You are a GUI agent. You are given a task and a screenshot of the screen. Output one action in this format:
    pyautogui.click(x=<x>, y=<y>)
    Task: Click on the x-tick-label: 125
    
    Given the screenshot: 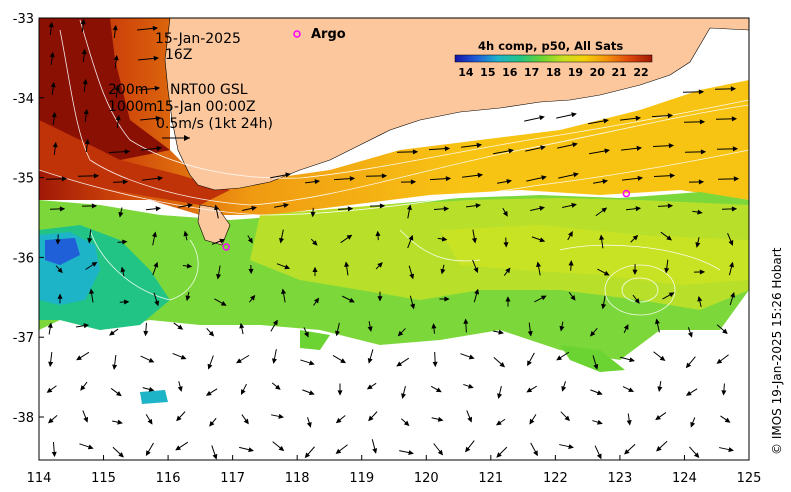 What is the action you would take?
    pyautogui.click(x=749, y=478)
    